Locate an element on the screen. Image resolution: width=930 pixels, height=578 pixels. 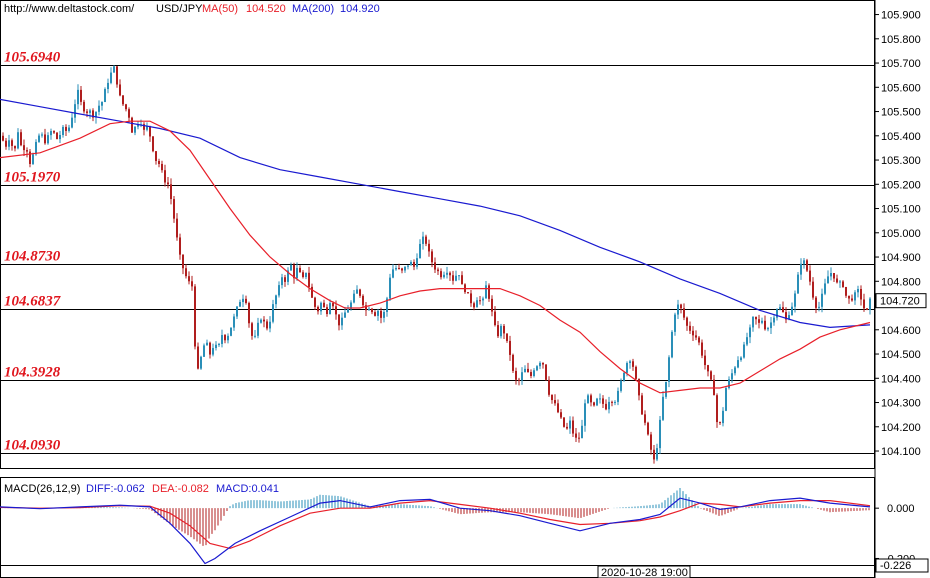
level-label-0: 105.6940 is located at coordinates (32, 58).